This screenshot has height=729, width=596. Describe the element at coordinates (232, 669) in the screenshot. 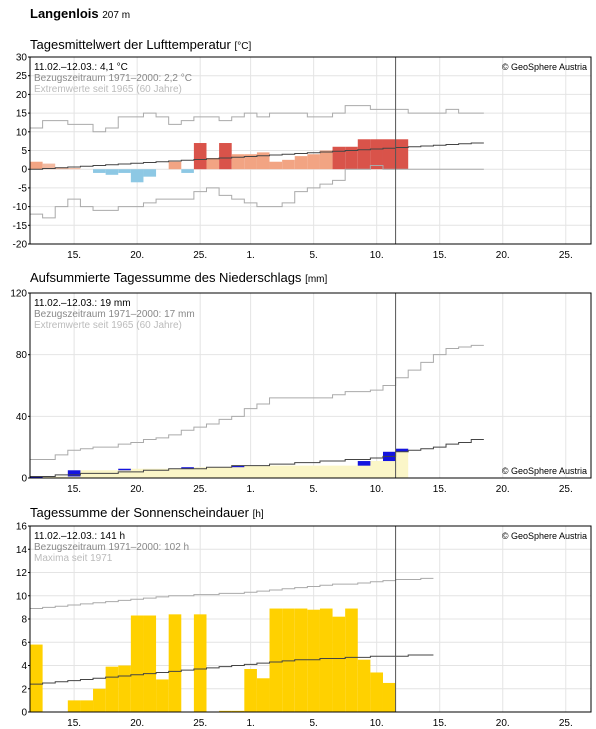

I see `sunshine-reference-line` at that location.